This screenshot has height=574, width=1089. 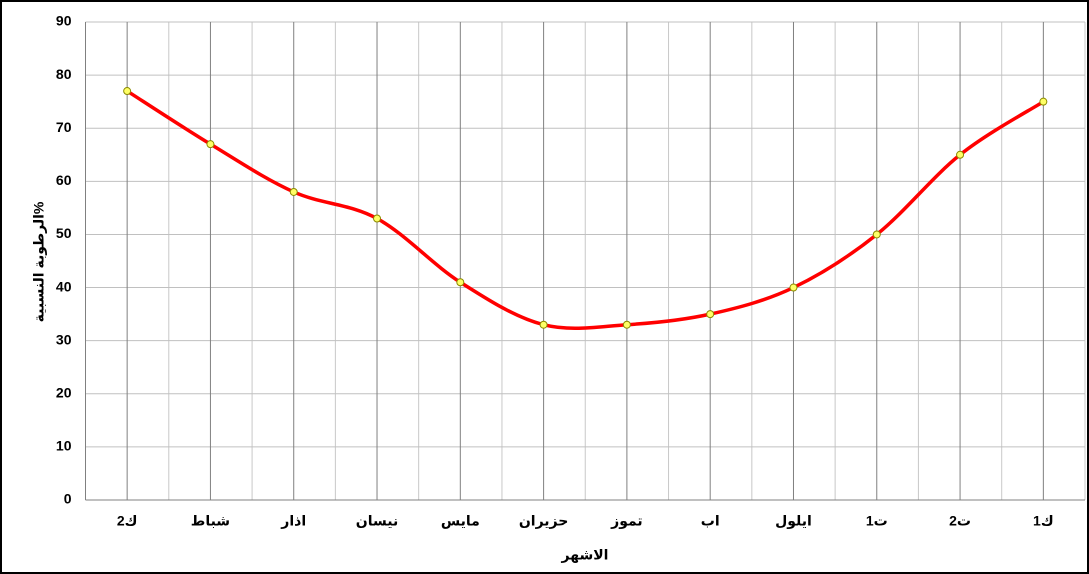 I want to click on x-tick-label: ك2, so click(x=127, y=521).